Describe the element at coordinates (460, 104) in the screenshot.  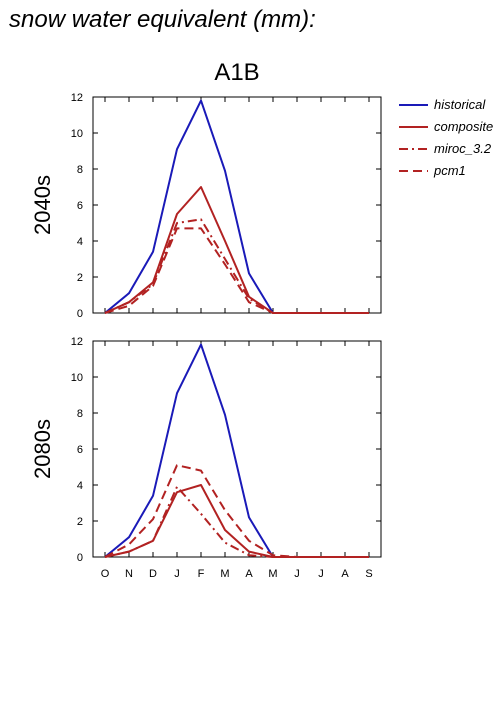
I see `legend-label: historical` at that location.